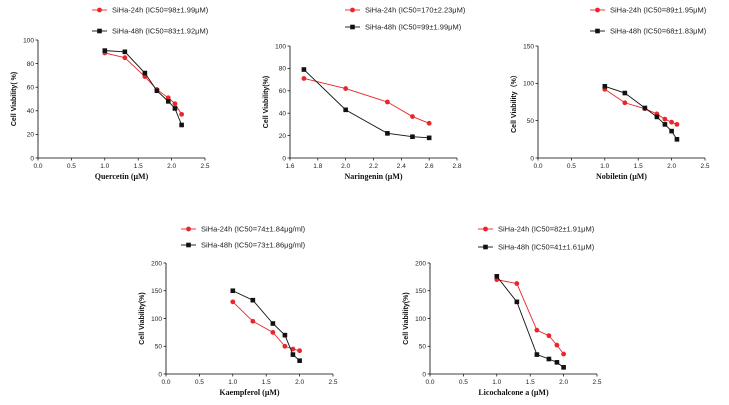 The image size is (729, 405). I want to click on x-tick-label: 2.2, so click(373, 166).